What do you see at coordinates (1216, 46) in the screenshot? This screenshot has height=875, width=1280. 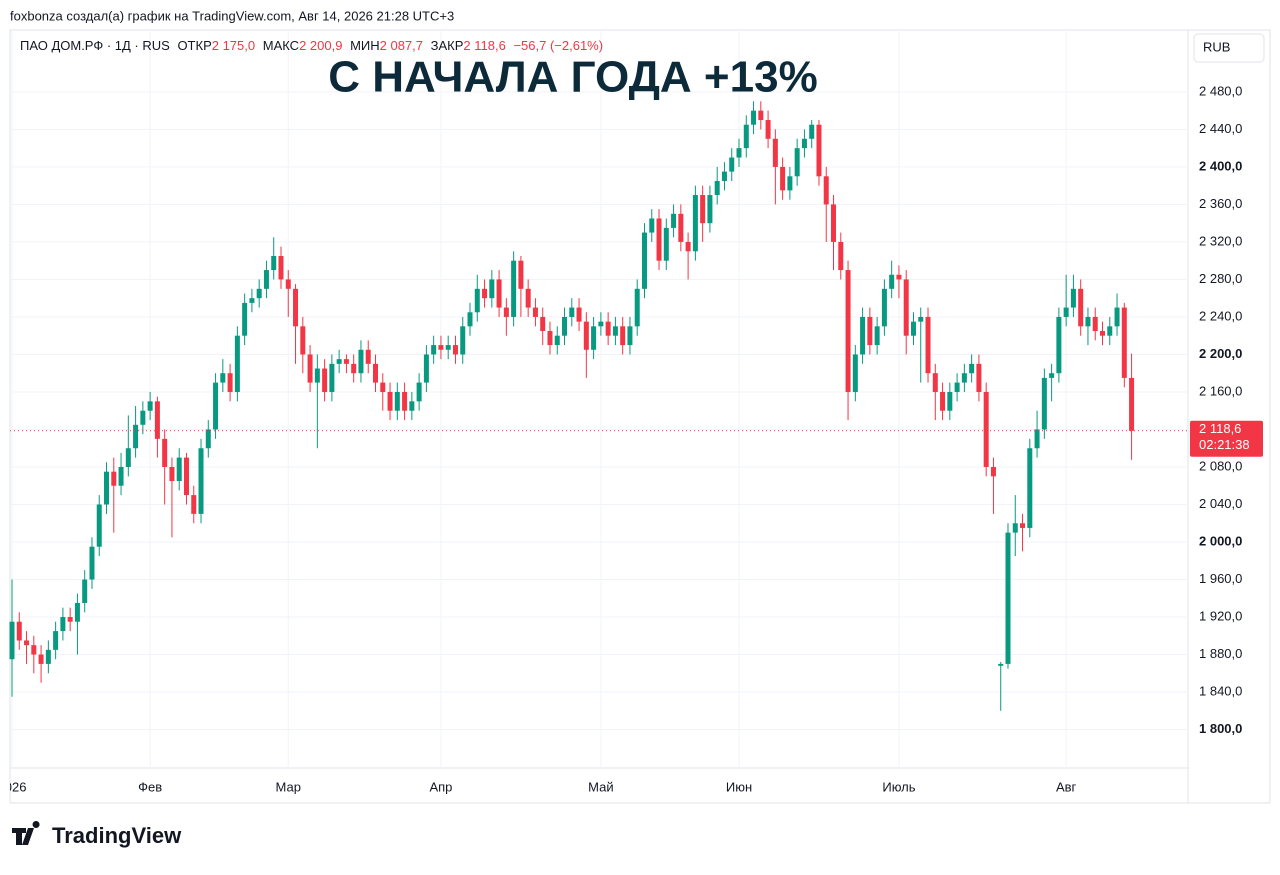 I see `currency: RUB` at bounding box center [1216, 46].